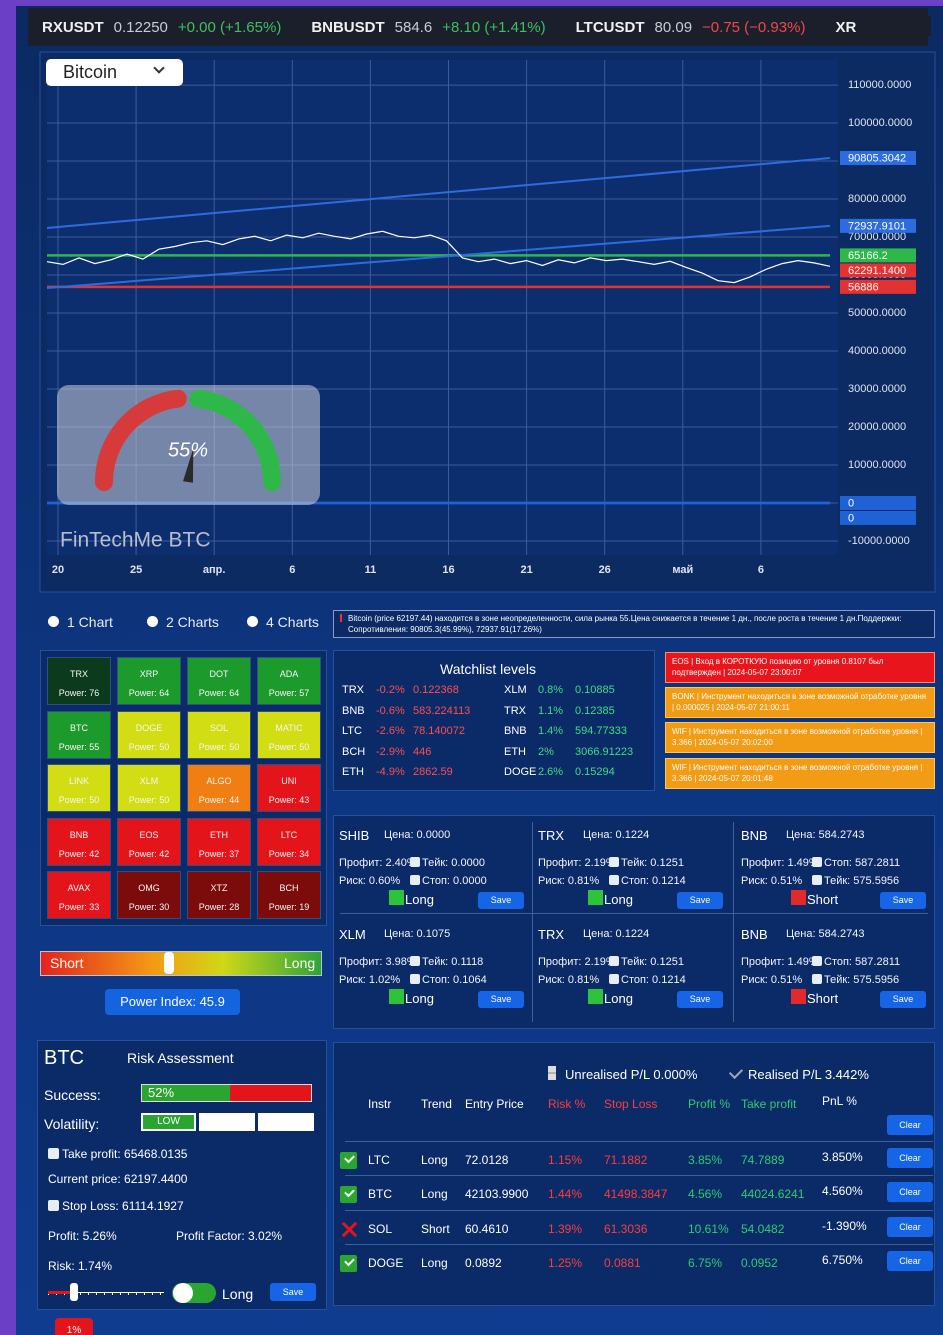 The width and height of the screenshot is (943, 1335). Describe the element at coordinates (114, 72) in the screenshot. I see `symbol-select: Bitcoin` at that location.